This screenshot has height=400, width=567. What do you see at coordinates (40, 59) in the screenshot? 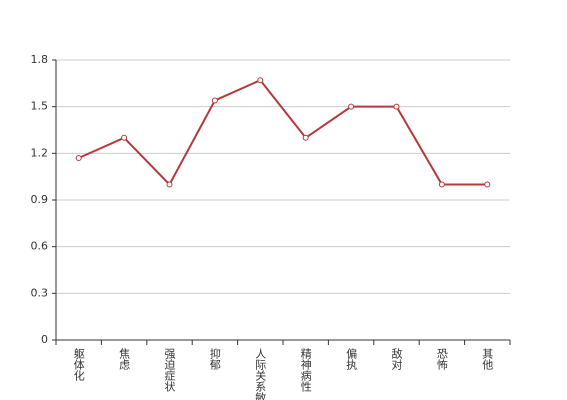
I see `y-tick-label: 1.8` at bounding box center [40, 59].